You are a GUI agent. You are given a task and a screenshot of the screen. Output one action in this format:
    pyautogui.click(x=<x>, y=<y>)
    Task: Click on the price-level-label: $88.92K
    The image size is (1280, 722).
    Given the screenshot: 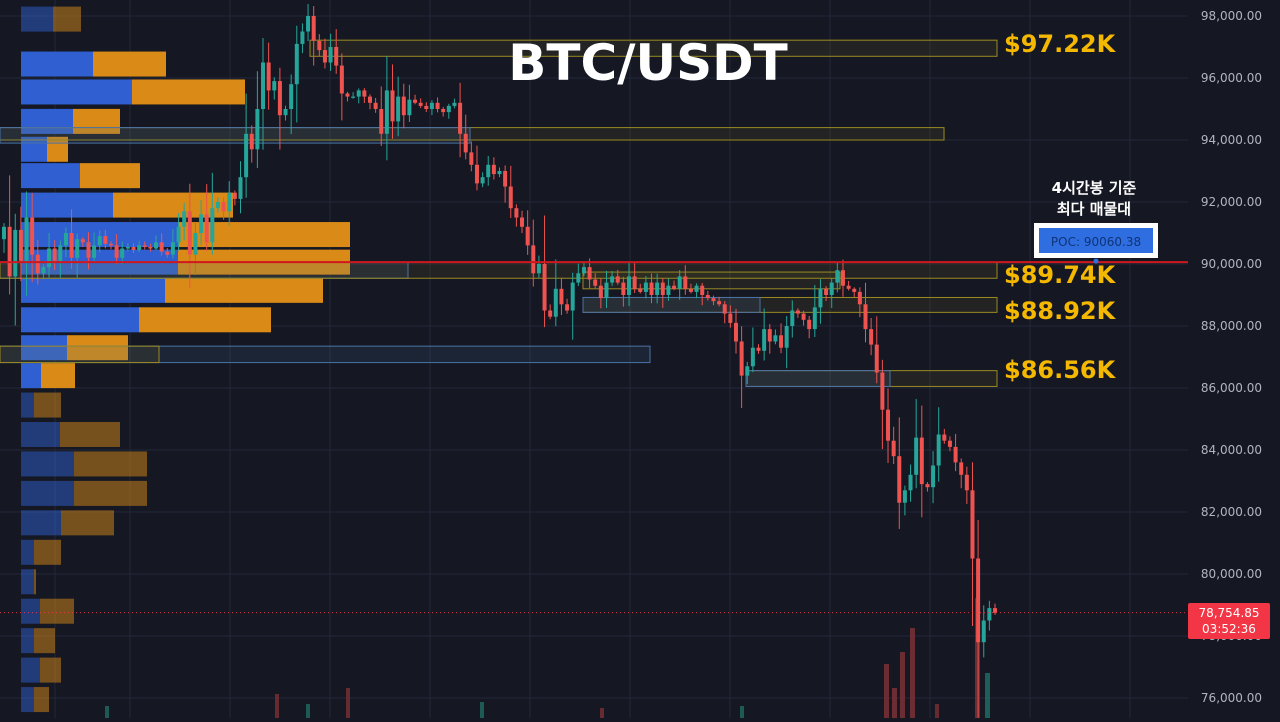 What is the action you would take?
    pyautogui.click(x=1060, y=311)
    